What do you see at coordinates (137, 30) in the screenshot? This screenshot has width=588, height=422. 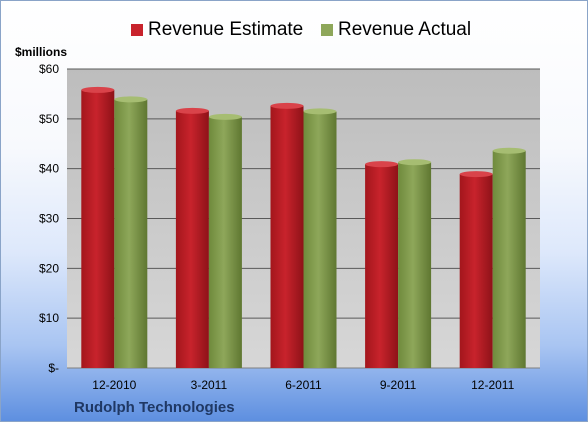 I see `legend-swatch-estimate` at bounding box center [137, 30].